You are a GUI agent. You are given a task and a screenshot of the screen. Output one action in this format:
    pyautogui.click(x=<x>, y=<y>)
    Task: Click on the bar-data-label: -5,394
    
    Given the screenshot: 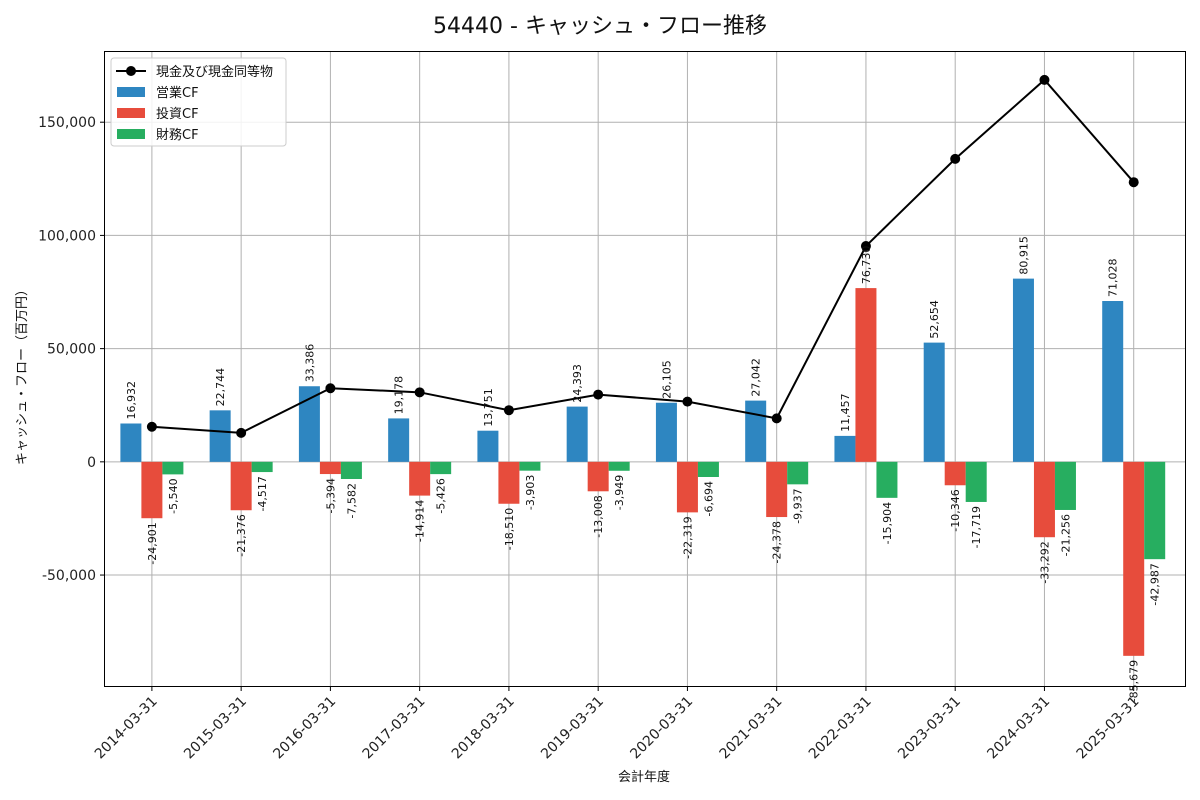 What is the action you would take?
    pyautogui.click(x=330, y=495)
    